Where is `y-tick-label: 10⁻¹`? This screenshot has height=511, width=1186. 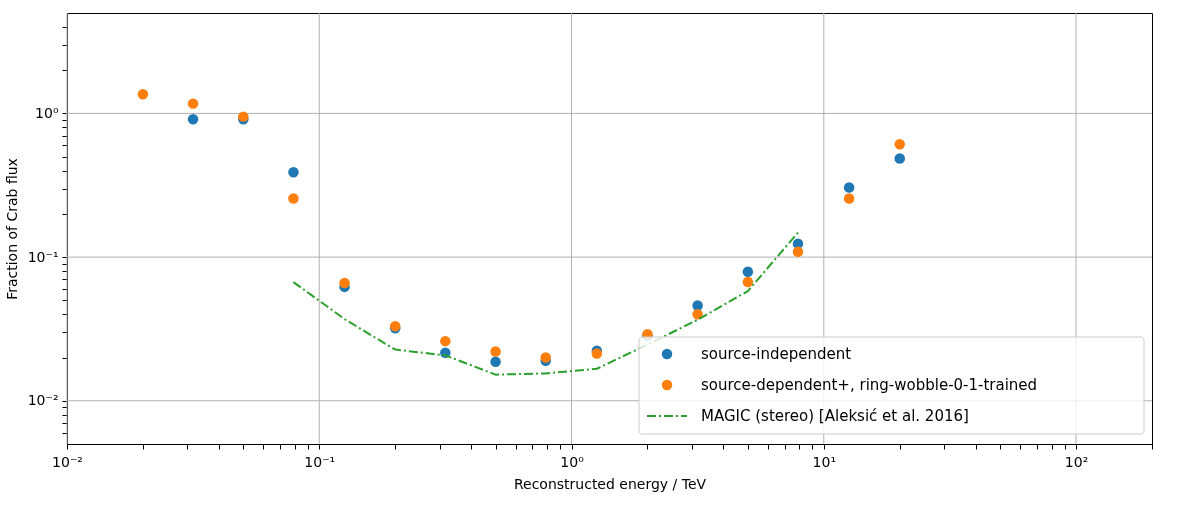 y-tick-label: 10⁻¹ is located at coordinates (43, 256).